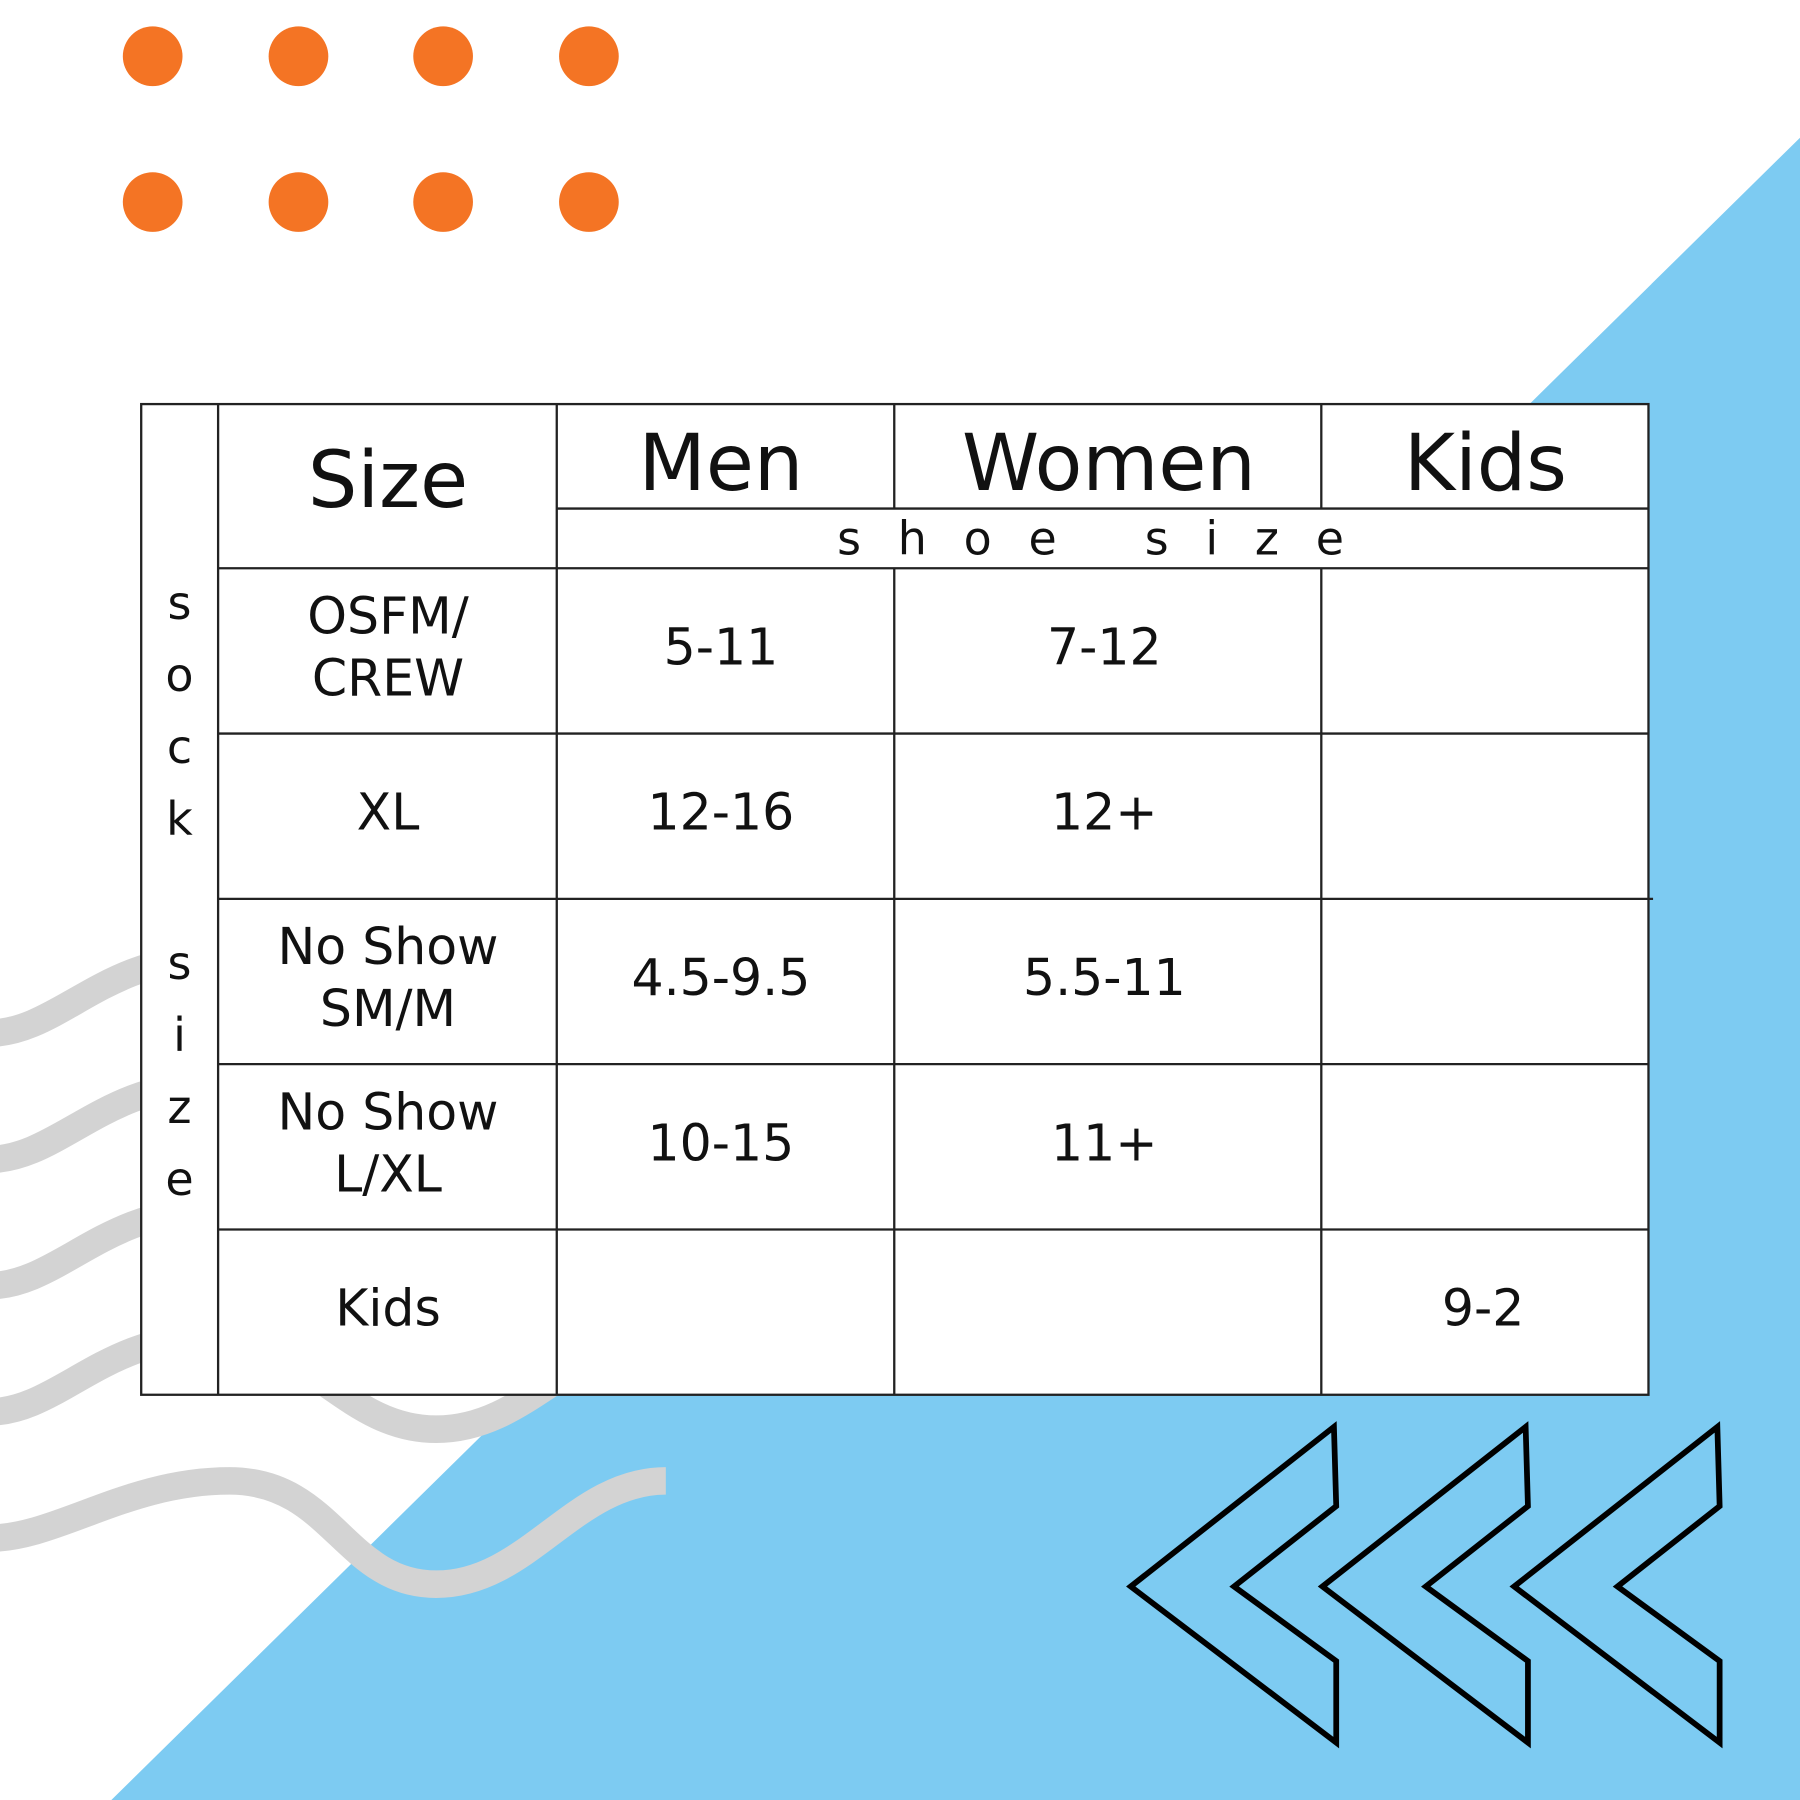 The image size is (1800, 1800). I want to click on side-label: sock size, so click(179, 899).